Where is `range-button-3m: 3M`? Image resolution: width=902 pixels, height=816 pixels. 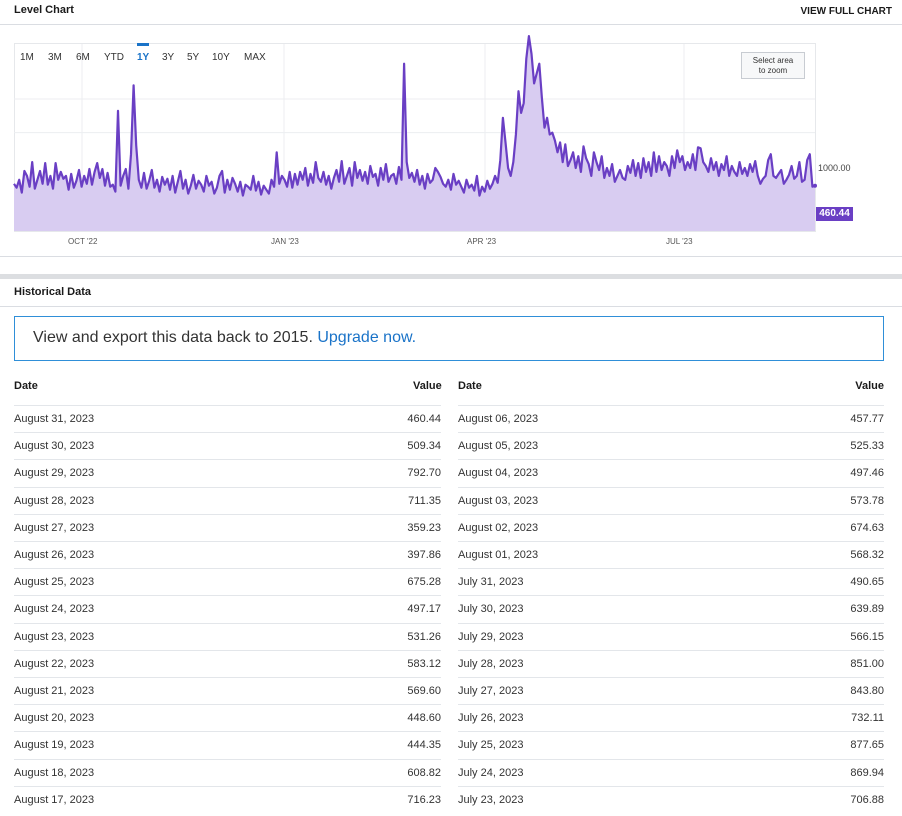 range-button-3m: 3M is located at coordinates (55, 57).